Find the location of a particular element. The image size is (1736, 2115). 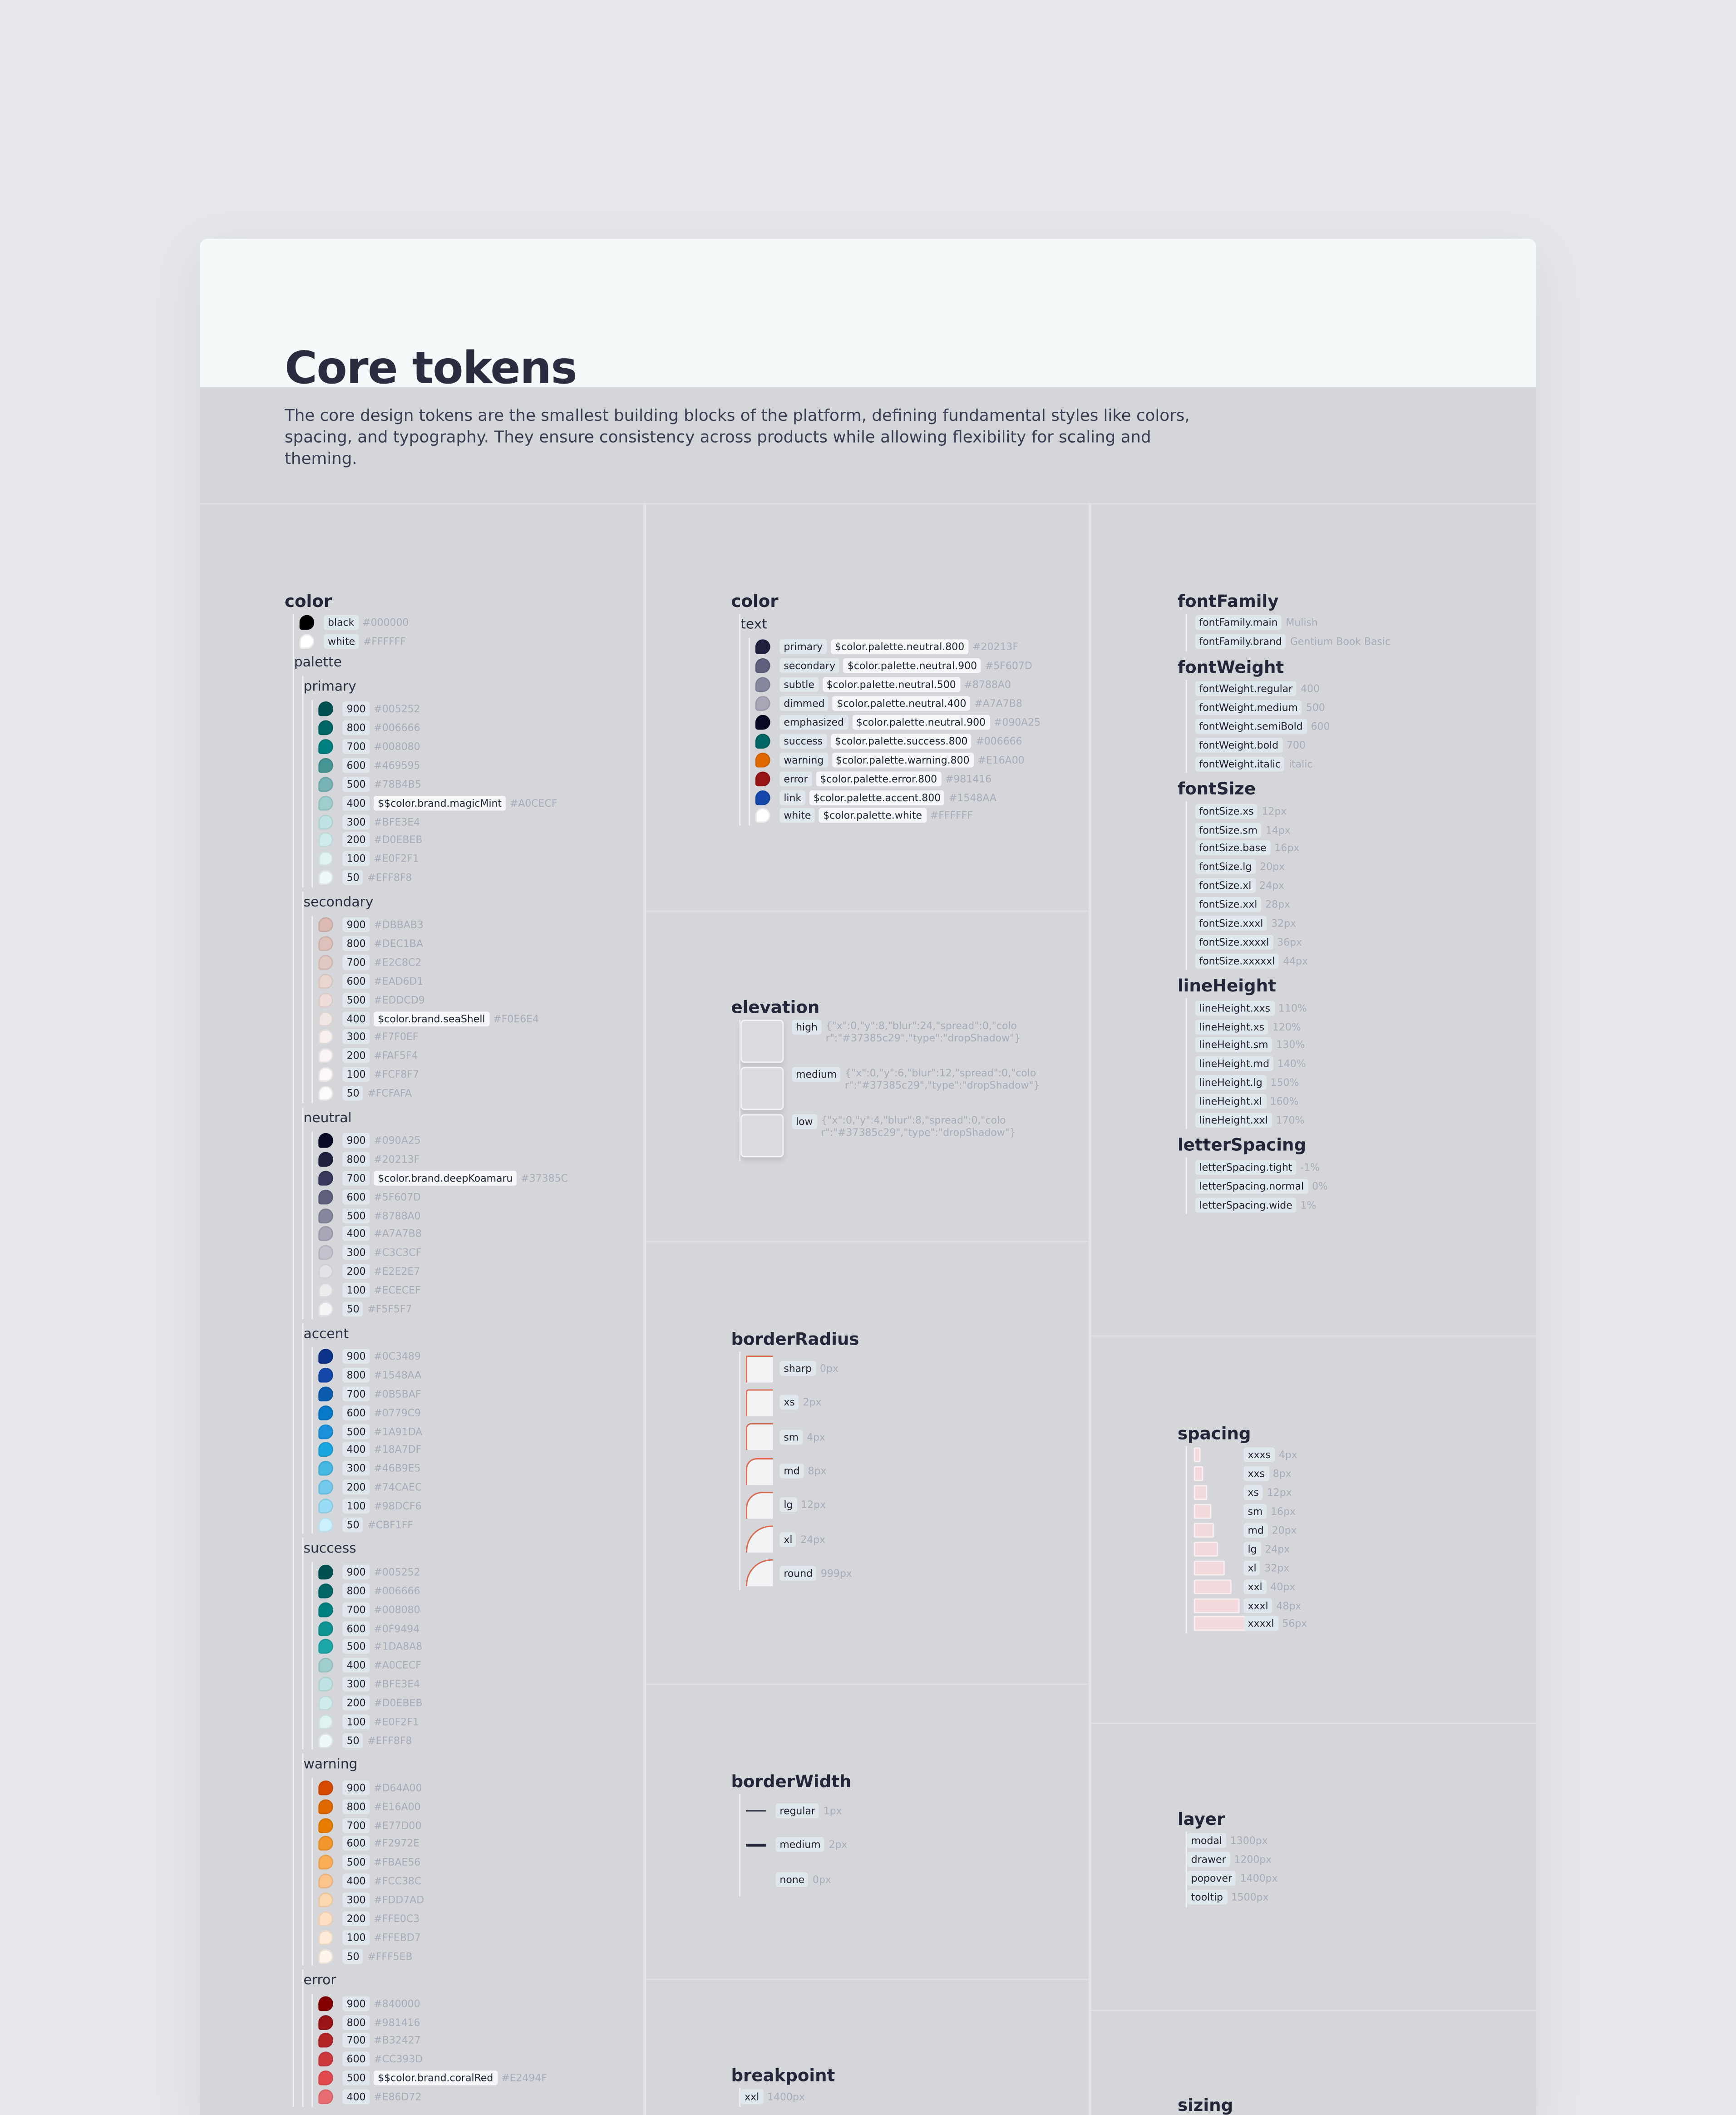

token-row: 900 #D64A00 is located at coordinates (501, 1787).